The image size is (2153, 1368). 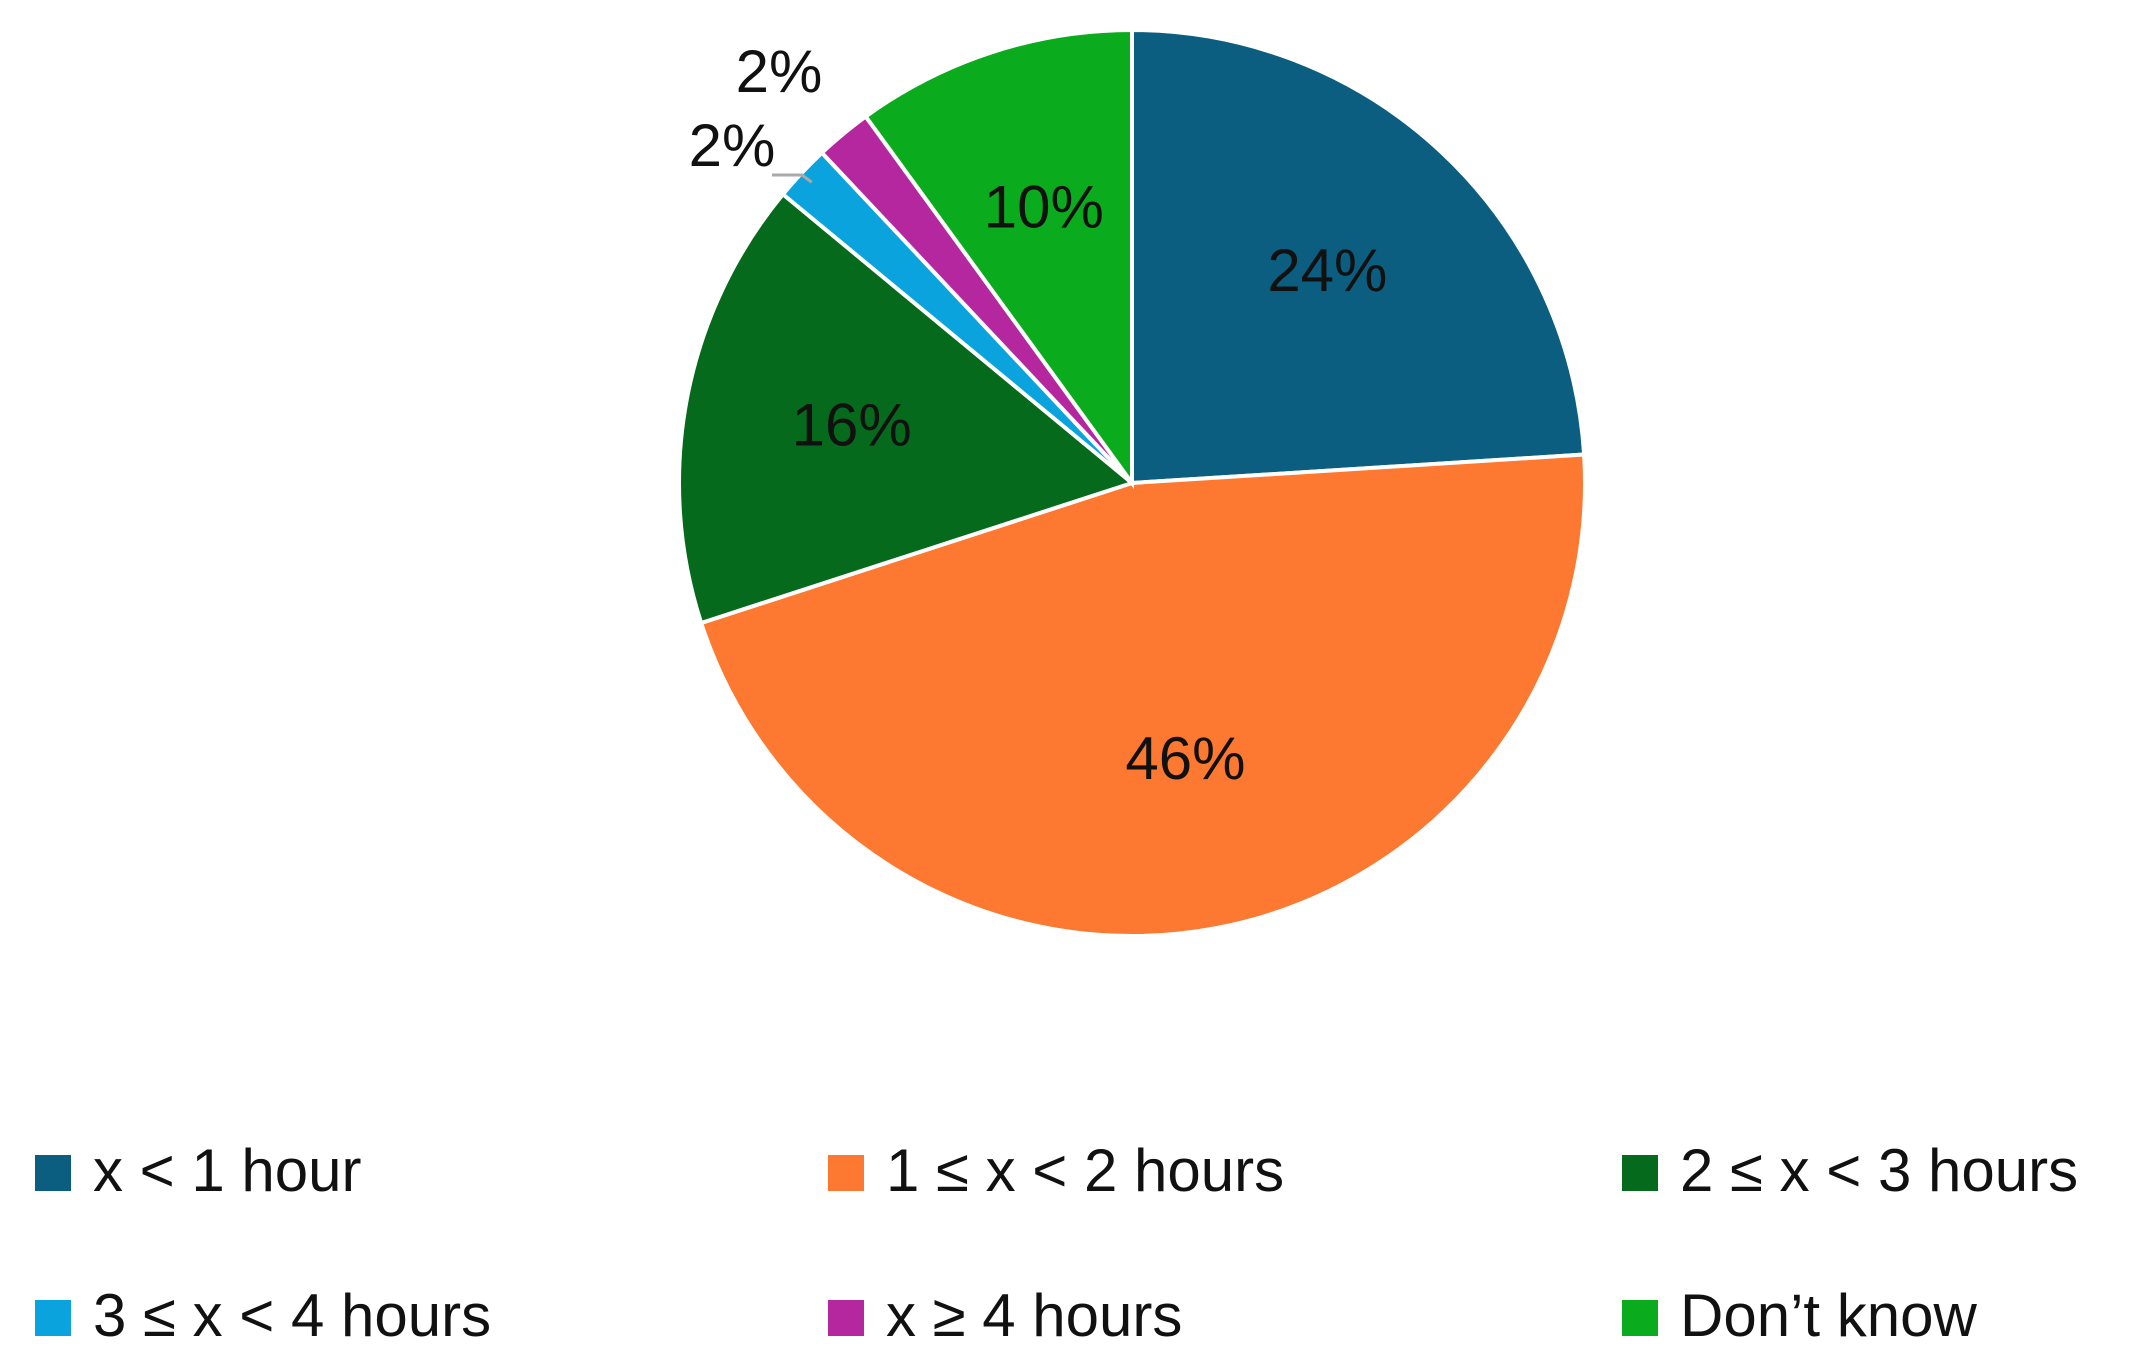 I want to click on legend-label: x ≥ 4 hours, so click(x=1034, y=1315).